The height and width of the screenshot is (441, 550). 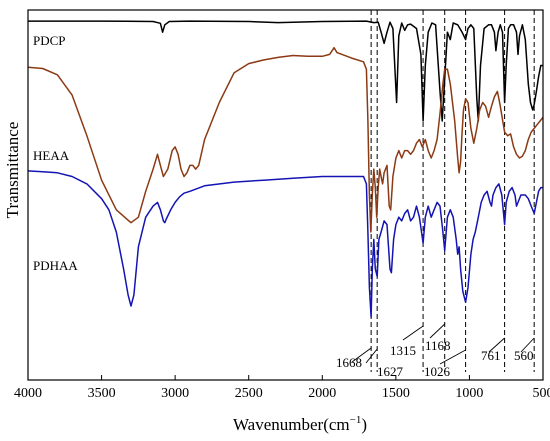 What do you see at coordinates (356, 420) in the screenshot?
I see `x-axis-title-superscript: −1` at bounding box center [356, 420].